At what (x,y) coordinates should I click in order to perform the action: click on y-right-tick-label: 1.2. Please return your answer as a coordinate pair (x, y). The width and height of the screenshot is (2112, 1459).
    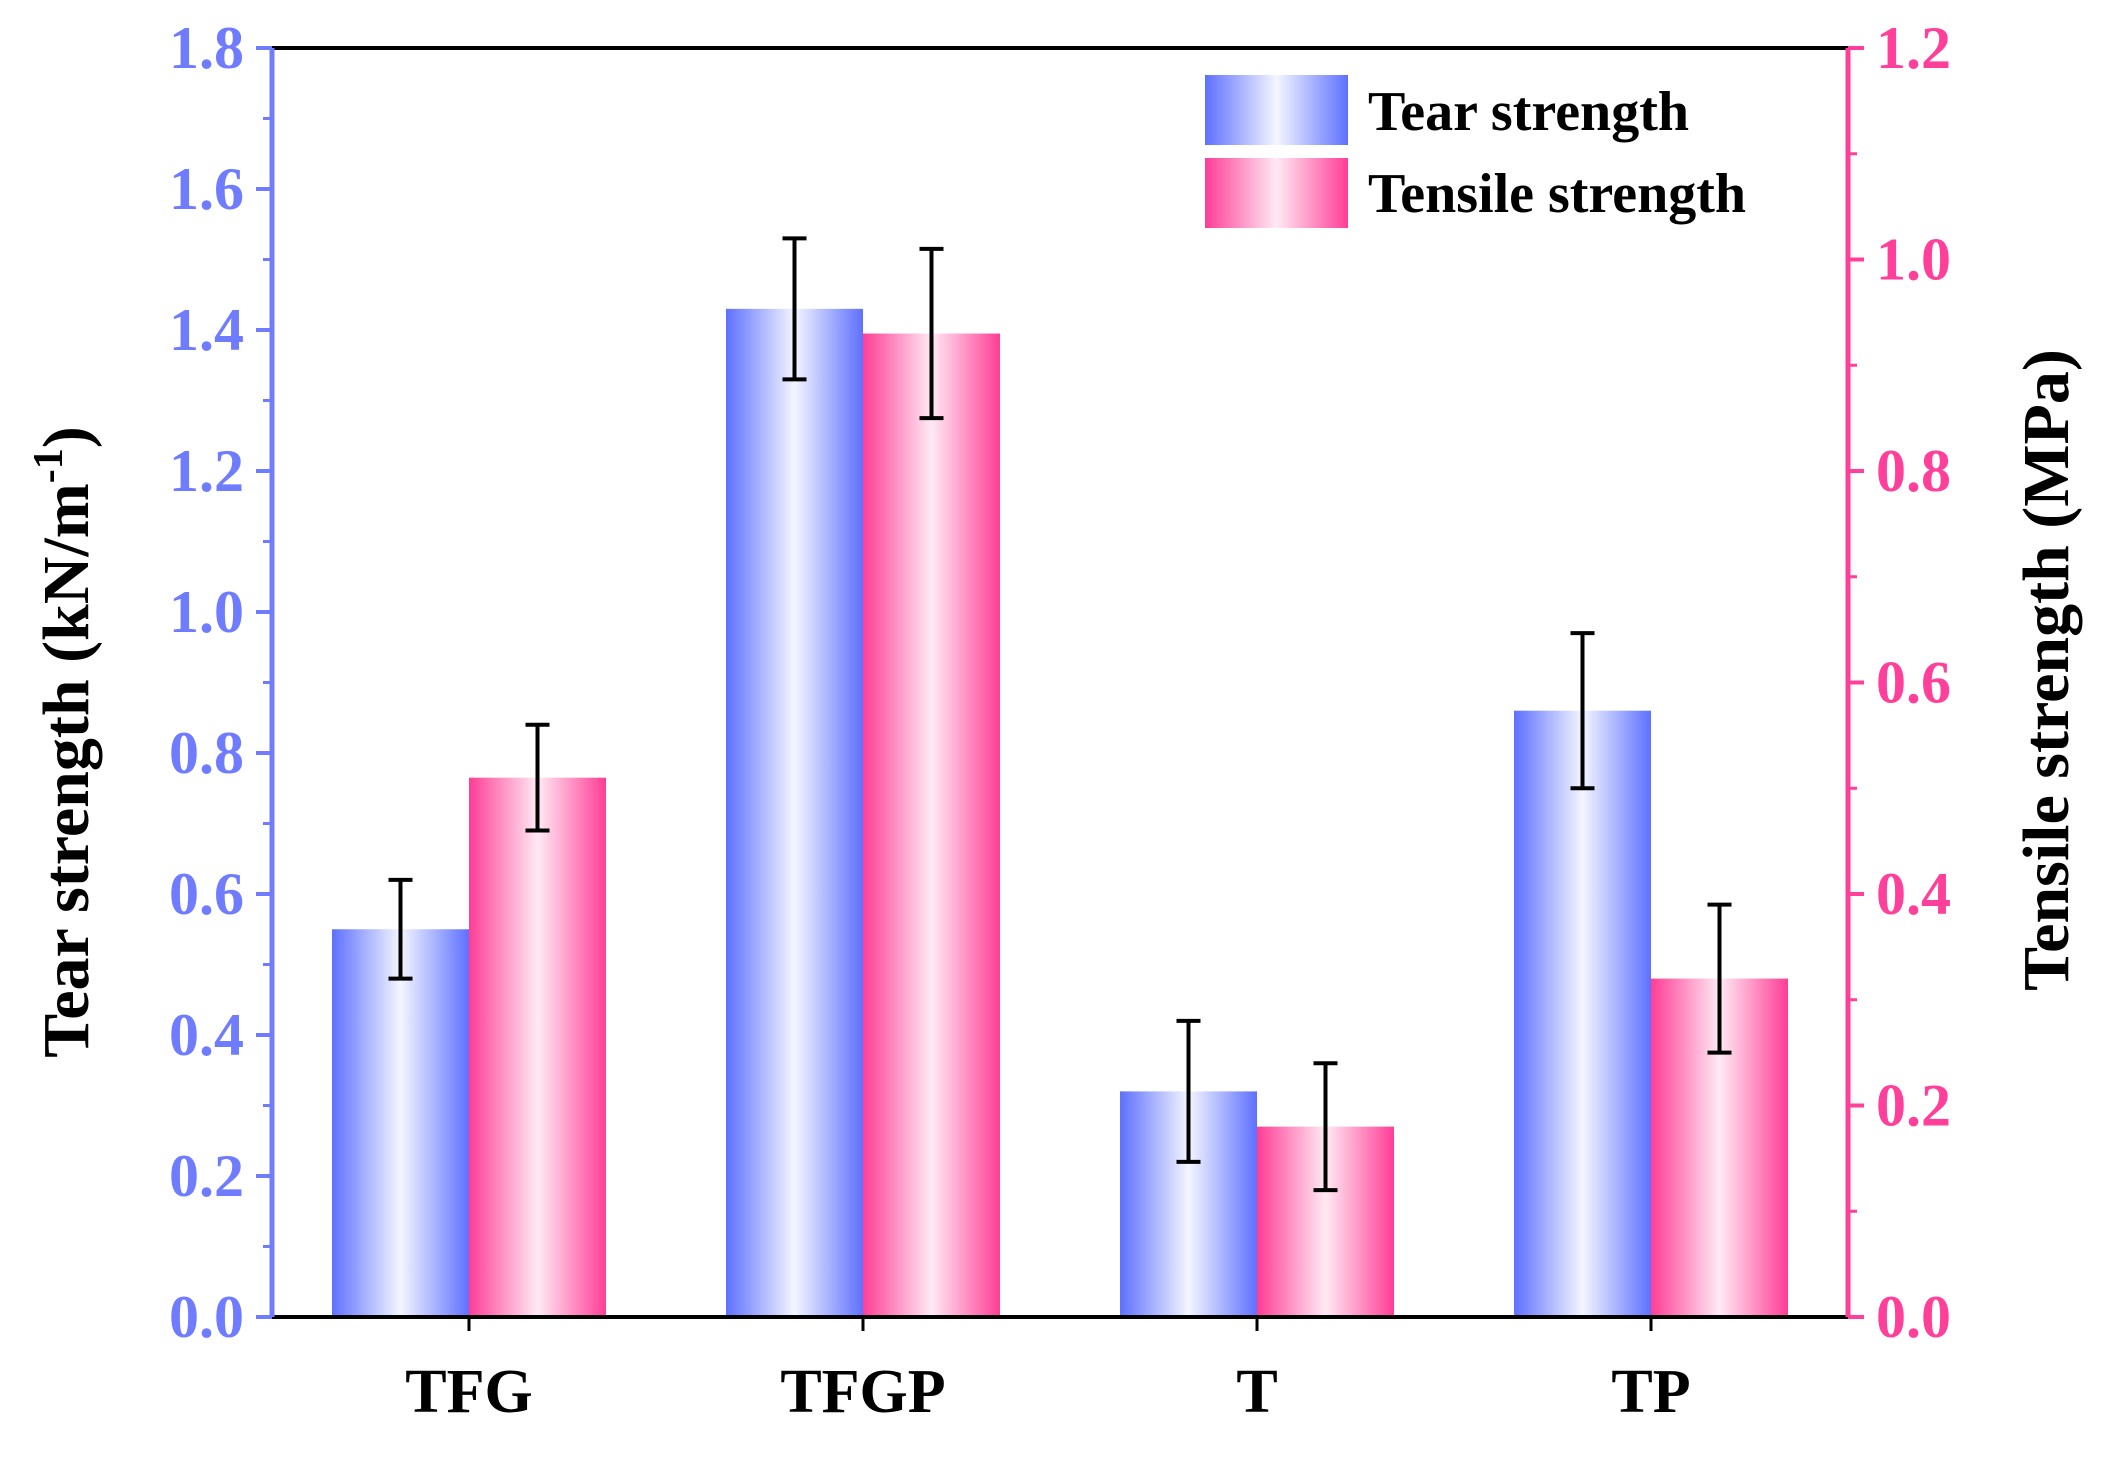
    Looking at the image, I should click on (1913, 48).